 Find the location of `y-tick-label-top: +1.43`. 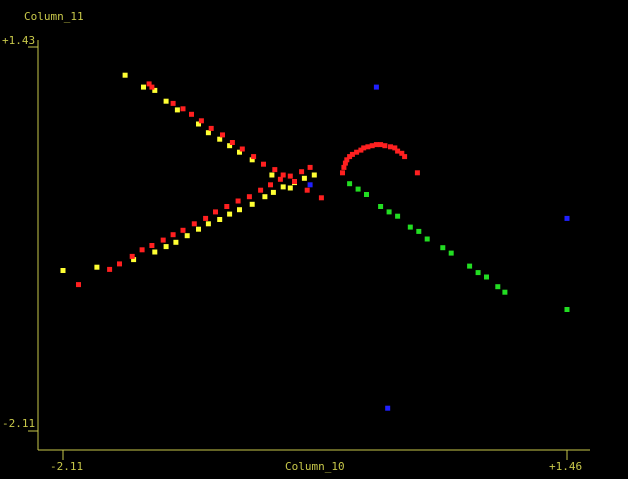

y-tick-label-top: +1.43 is located at coordinates (18, 40).